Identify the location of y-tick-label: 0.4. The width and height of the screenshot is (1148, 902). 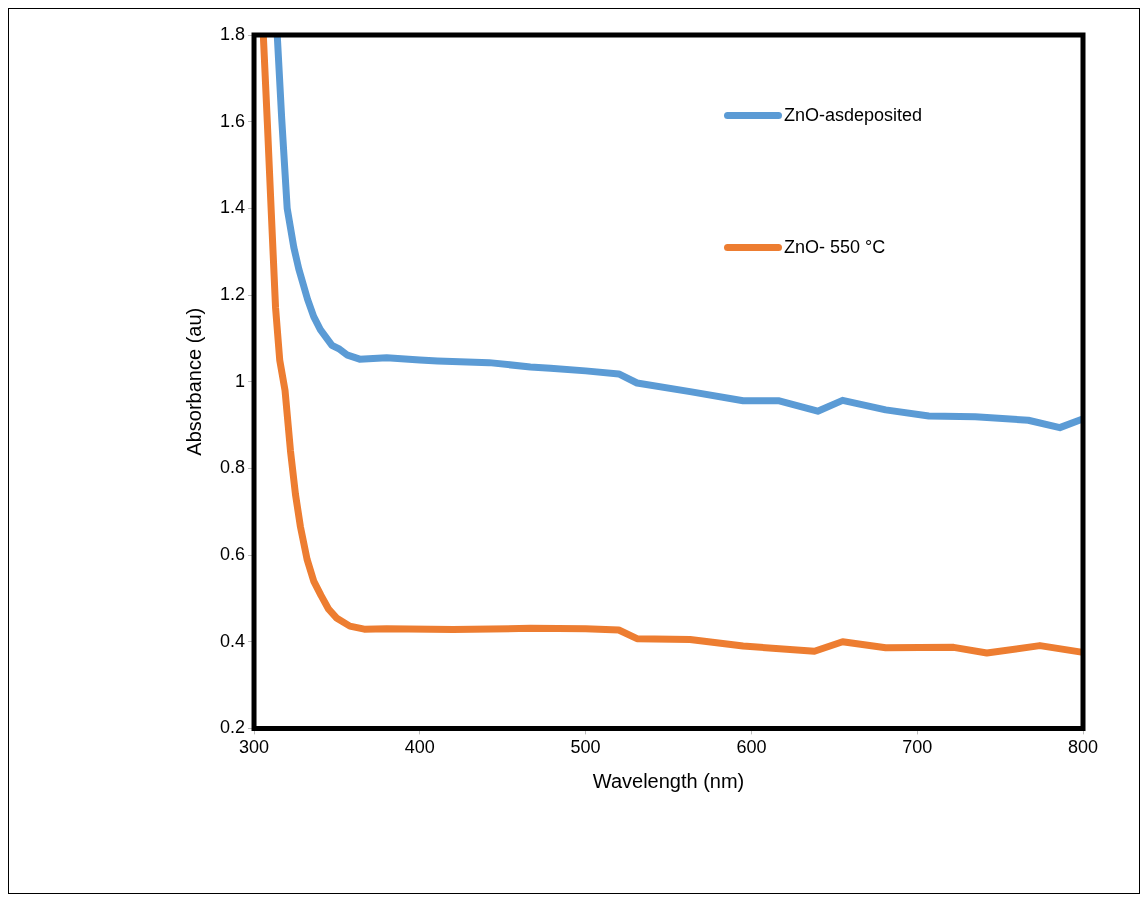
(232, 640).